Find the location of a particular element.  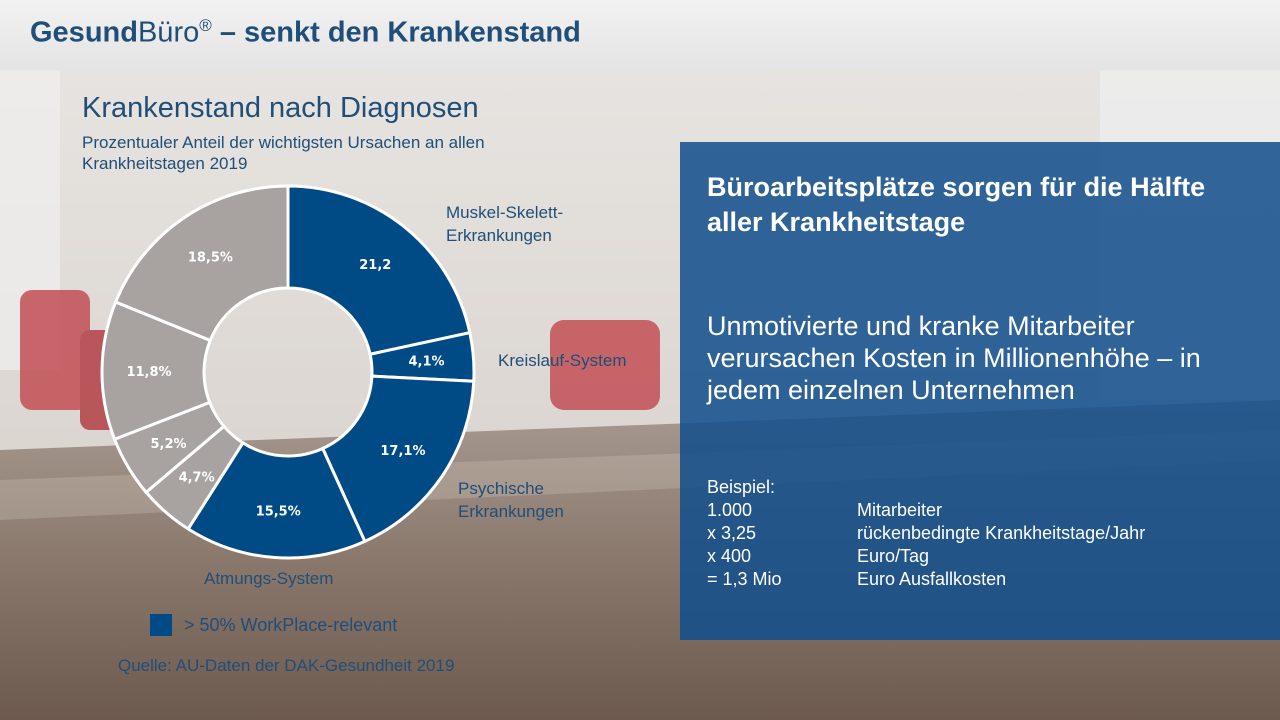

category-label: Atmungs-System is located at coordinates (268, 578).